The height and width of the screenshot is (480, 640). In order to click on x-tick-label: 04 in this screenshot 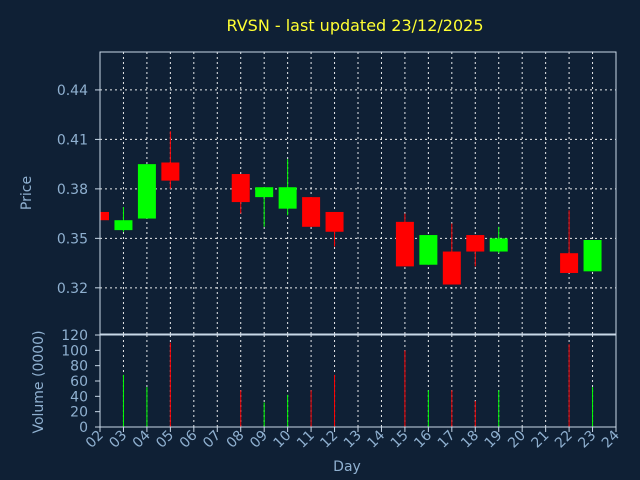, I will do `click(142, 439)`.